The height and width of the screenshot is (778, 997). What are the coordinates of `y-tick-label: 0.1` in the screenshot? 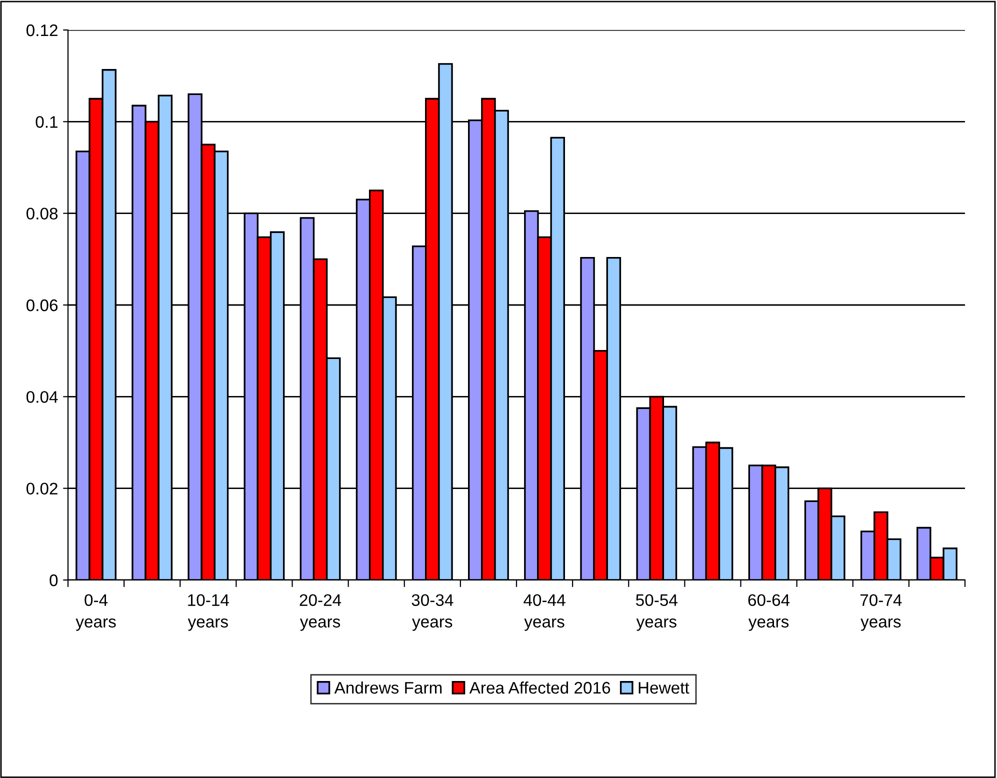 It's located at (47, 122).